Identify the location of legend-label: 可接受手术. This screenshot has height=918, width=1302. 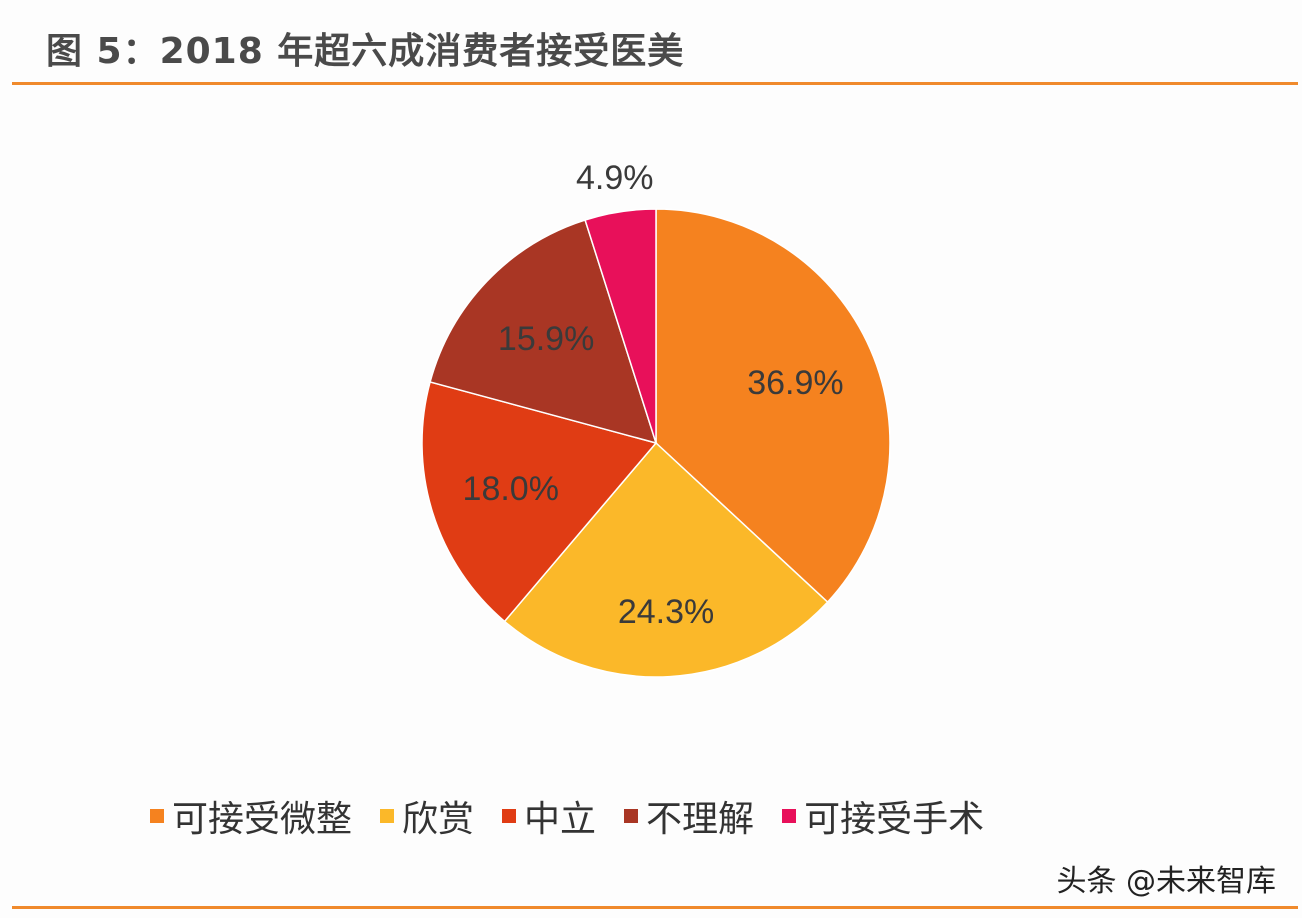
(894, 819).